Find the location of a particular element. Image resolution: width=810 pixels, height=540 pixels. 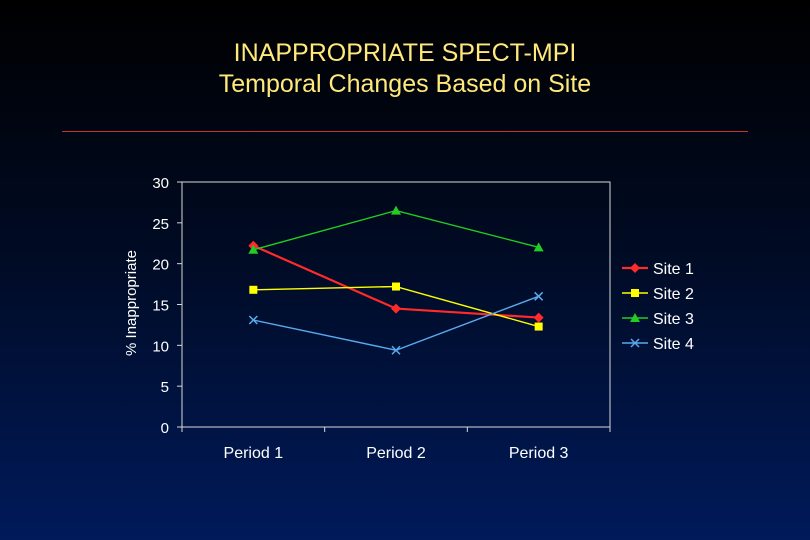

x-tick-label: Period 2 is located at coordinates (396, 453).